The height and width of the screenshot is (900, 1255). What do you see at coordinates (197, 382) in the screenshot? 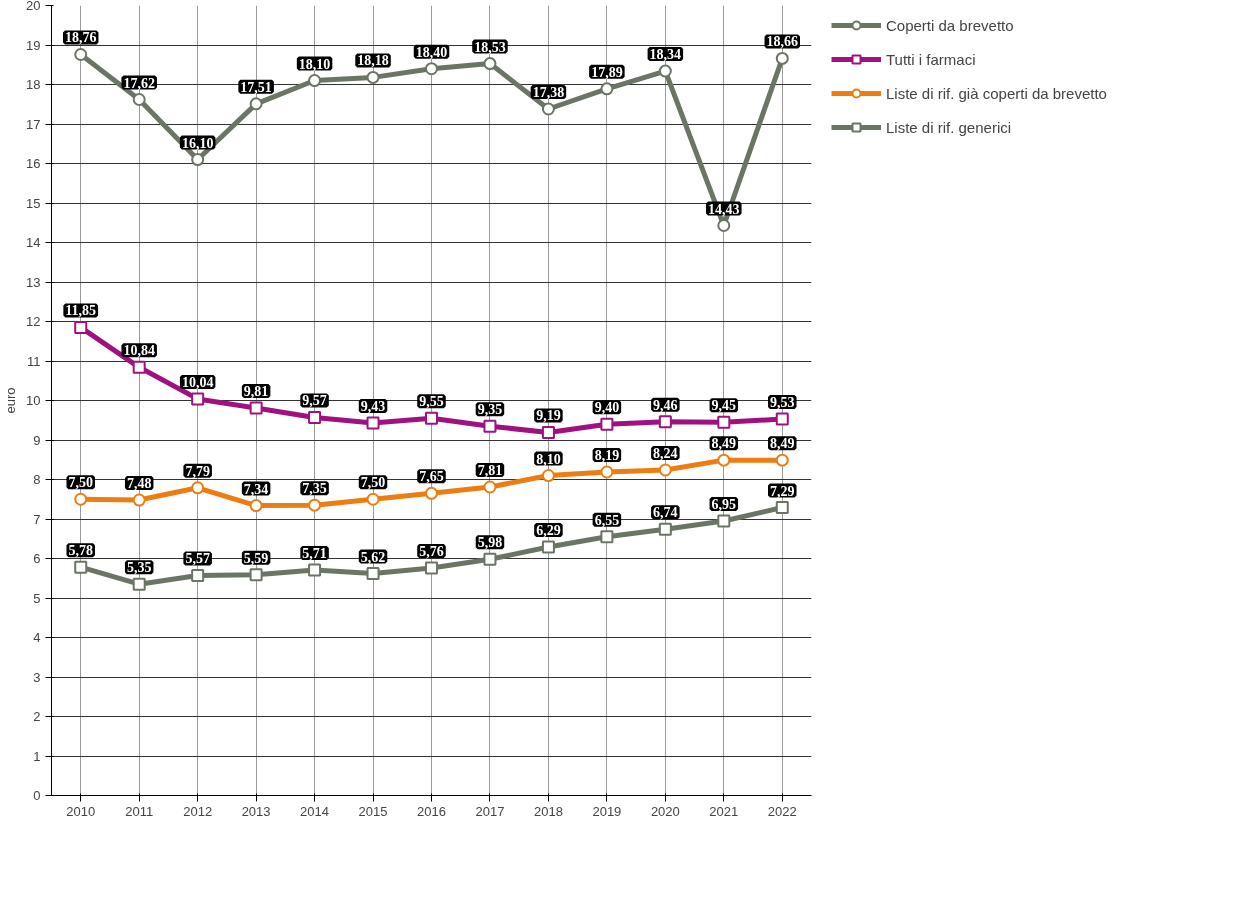
I see `data-label: 10,04` at bounding box center [197, 382].